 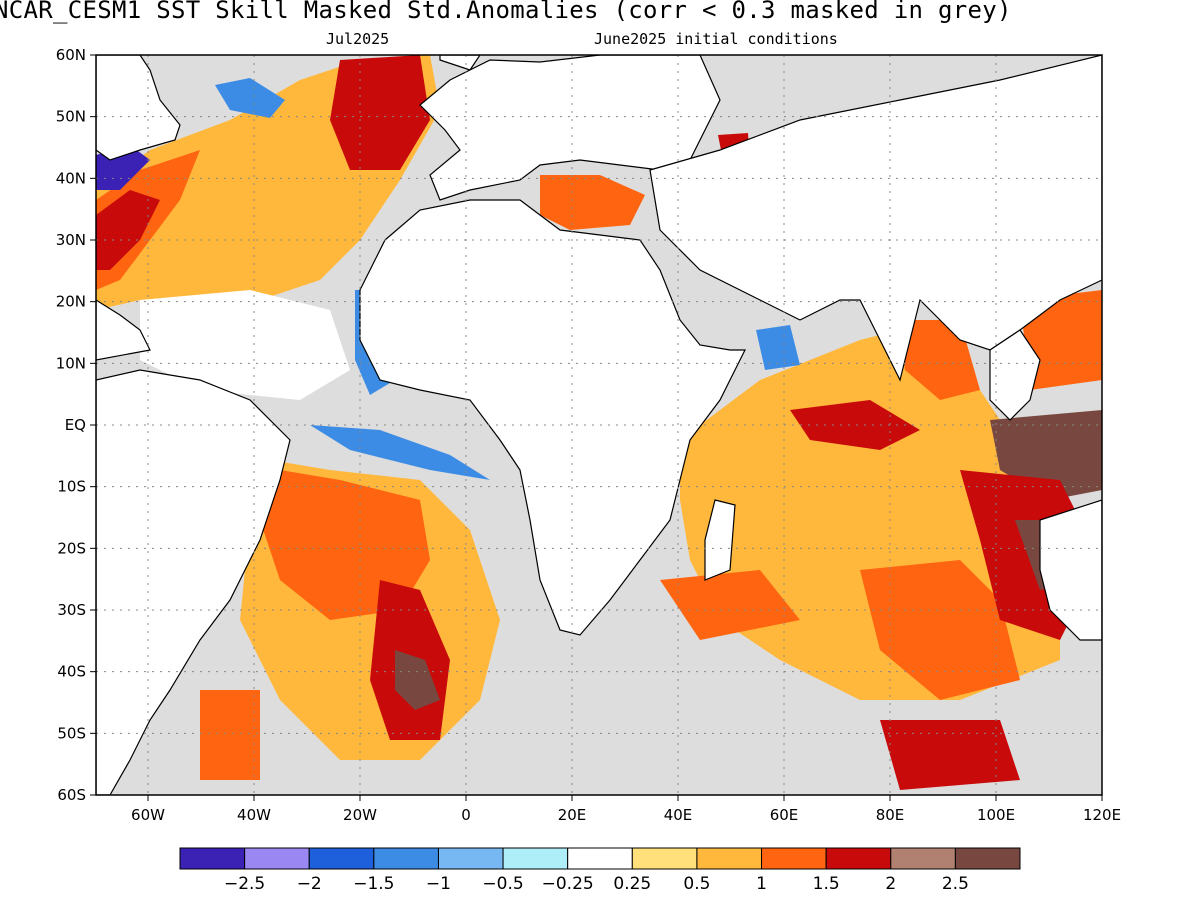 What do you see at coordinates (417, 680) in the screenshot?
I see `anomaly-region-south-atlantic-extreme` at bounding box center [417, 680].